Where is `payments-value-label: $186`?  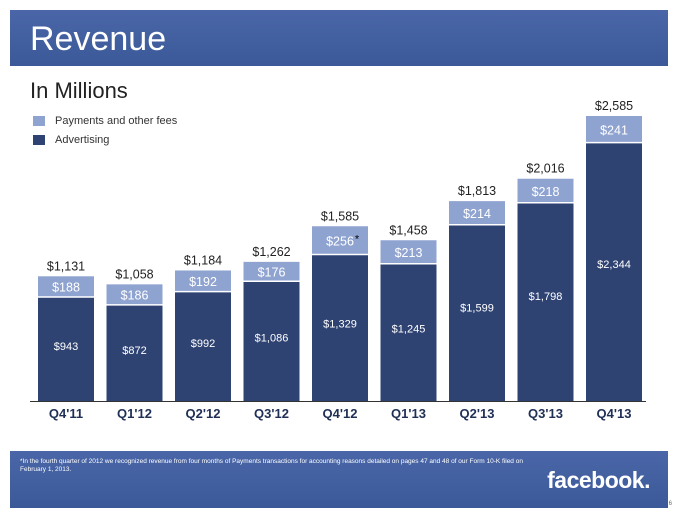
payments-value-label: $186 is located at coordinates (135, 296).